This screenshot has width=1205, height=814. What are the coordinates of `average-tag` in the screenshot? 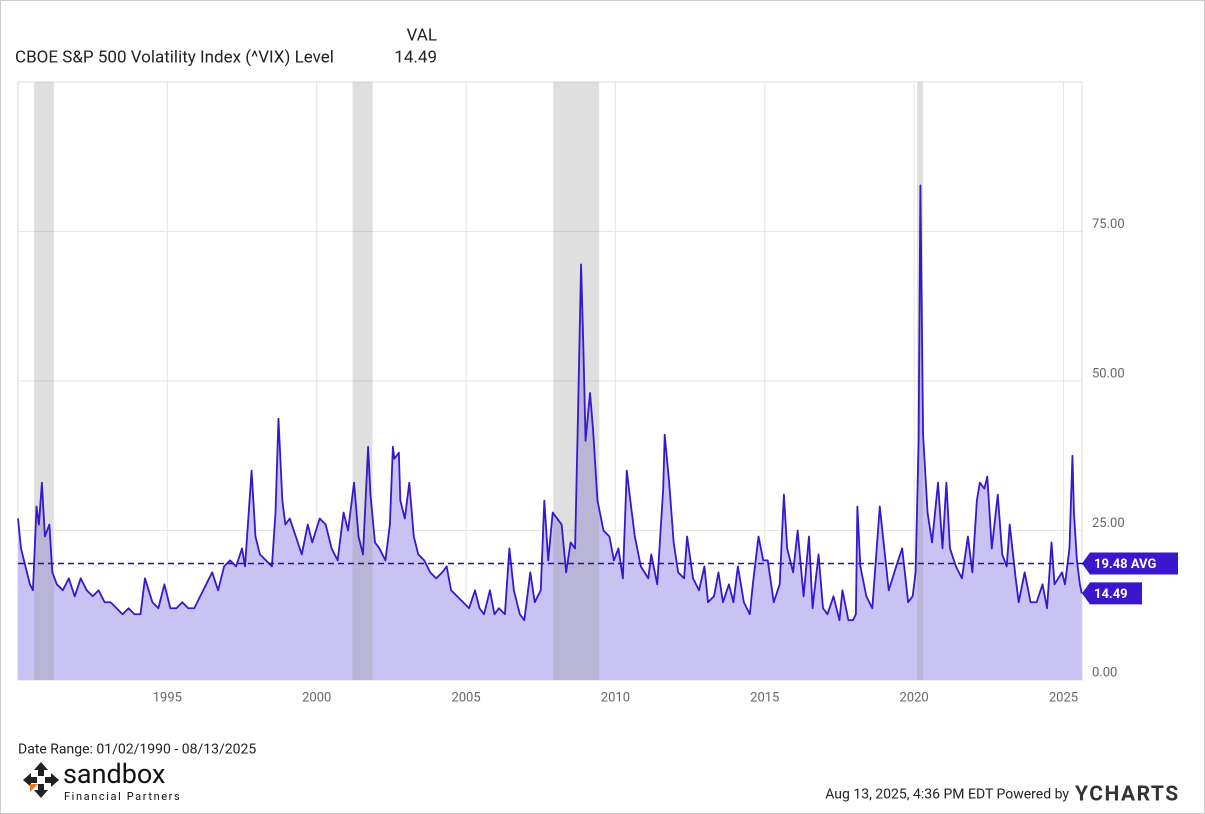 It's located at (1130, 563).